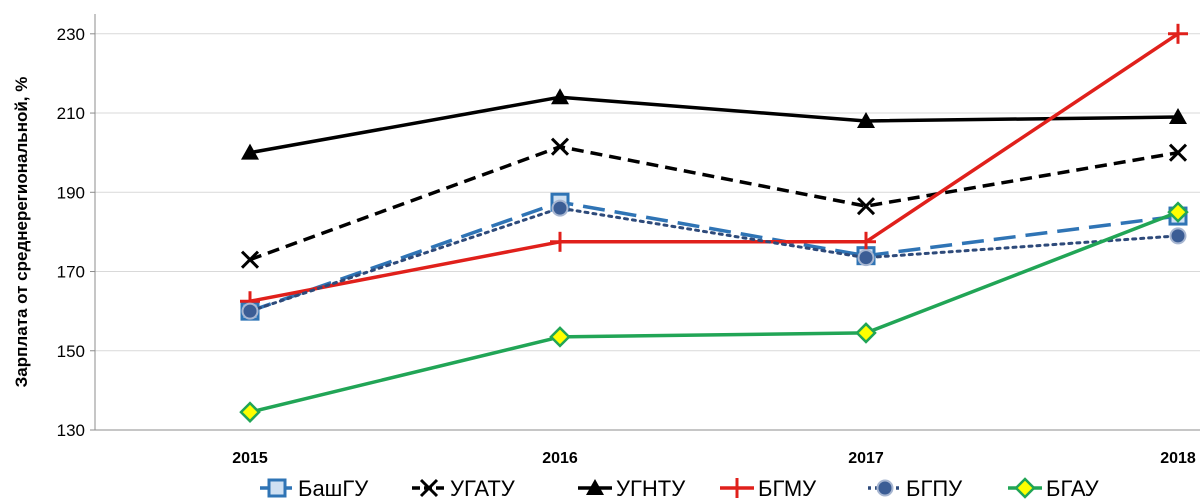  I want to click on legend-item: БГПУ, so click(915, 487).